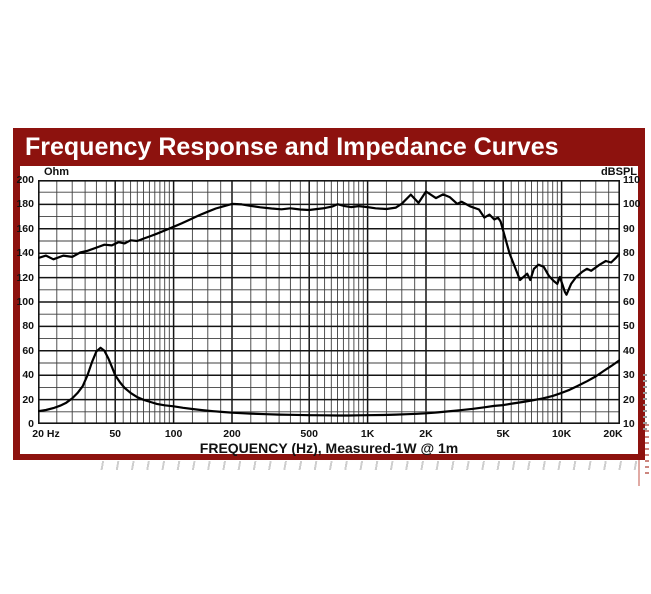 The width and height of the screenshot is (651, 594). I want to click on y-right-tick-label: 50, so click(629, 326).